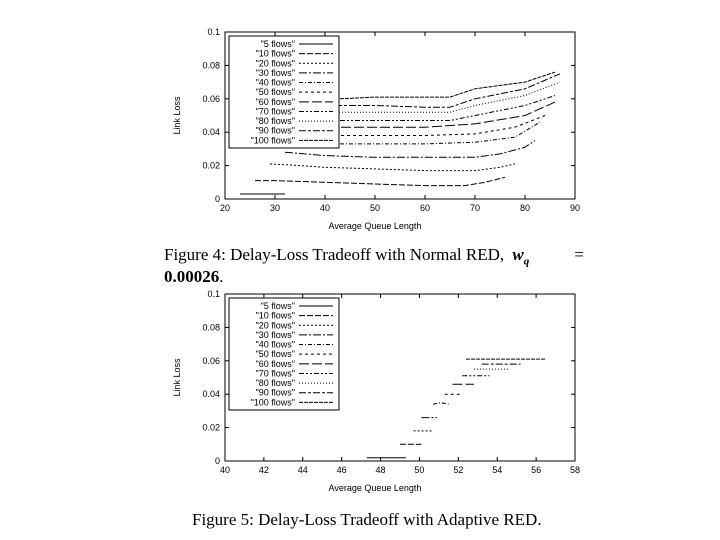  What do you see at coordinates (526, 261) in the screenshot?
I see `figure4-caption-q: q` at bounding box center [526, 261].